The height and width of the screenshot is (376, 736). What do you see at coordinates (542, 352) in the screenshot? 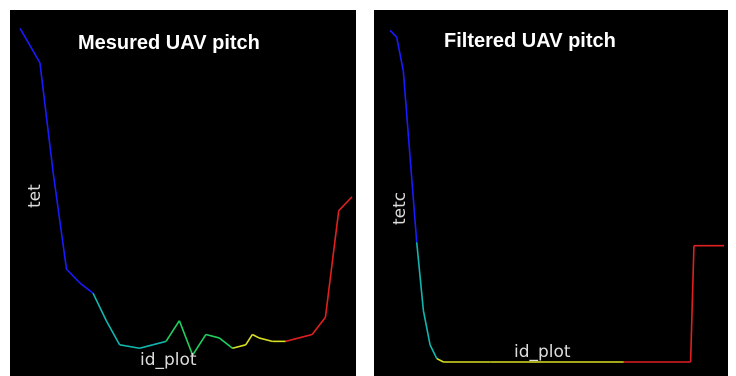
I see `filtered-x-axis-label: id_plot` at bounding box center [542, 352].